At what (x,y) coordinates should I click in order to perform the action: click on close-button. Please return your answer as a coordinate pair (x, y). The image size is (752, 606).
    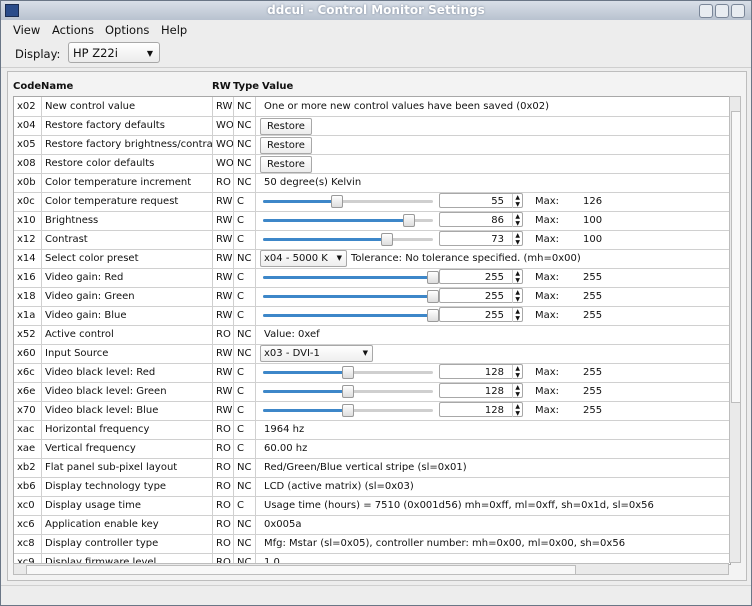
    Looking at the image, I should click on (738, 11).